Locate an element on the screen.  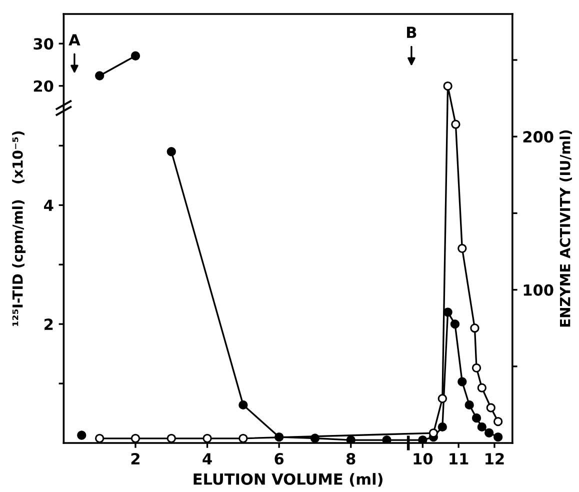
x-tick-label: 2 is located at coordinates (135, 458).